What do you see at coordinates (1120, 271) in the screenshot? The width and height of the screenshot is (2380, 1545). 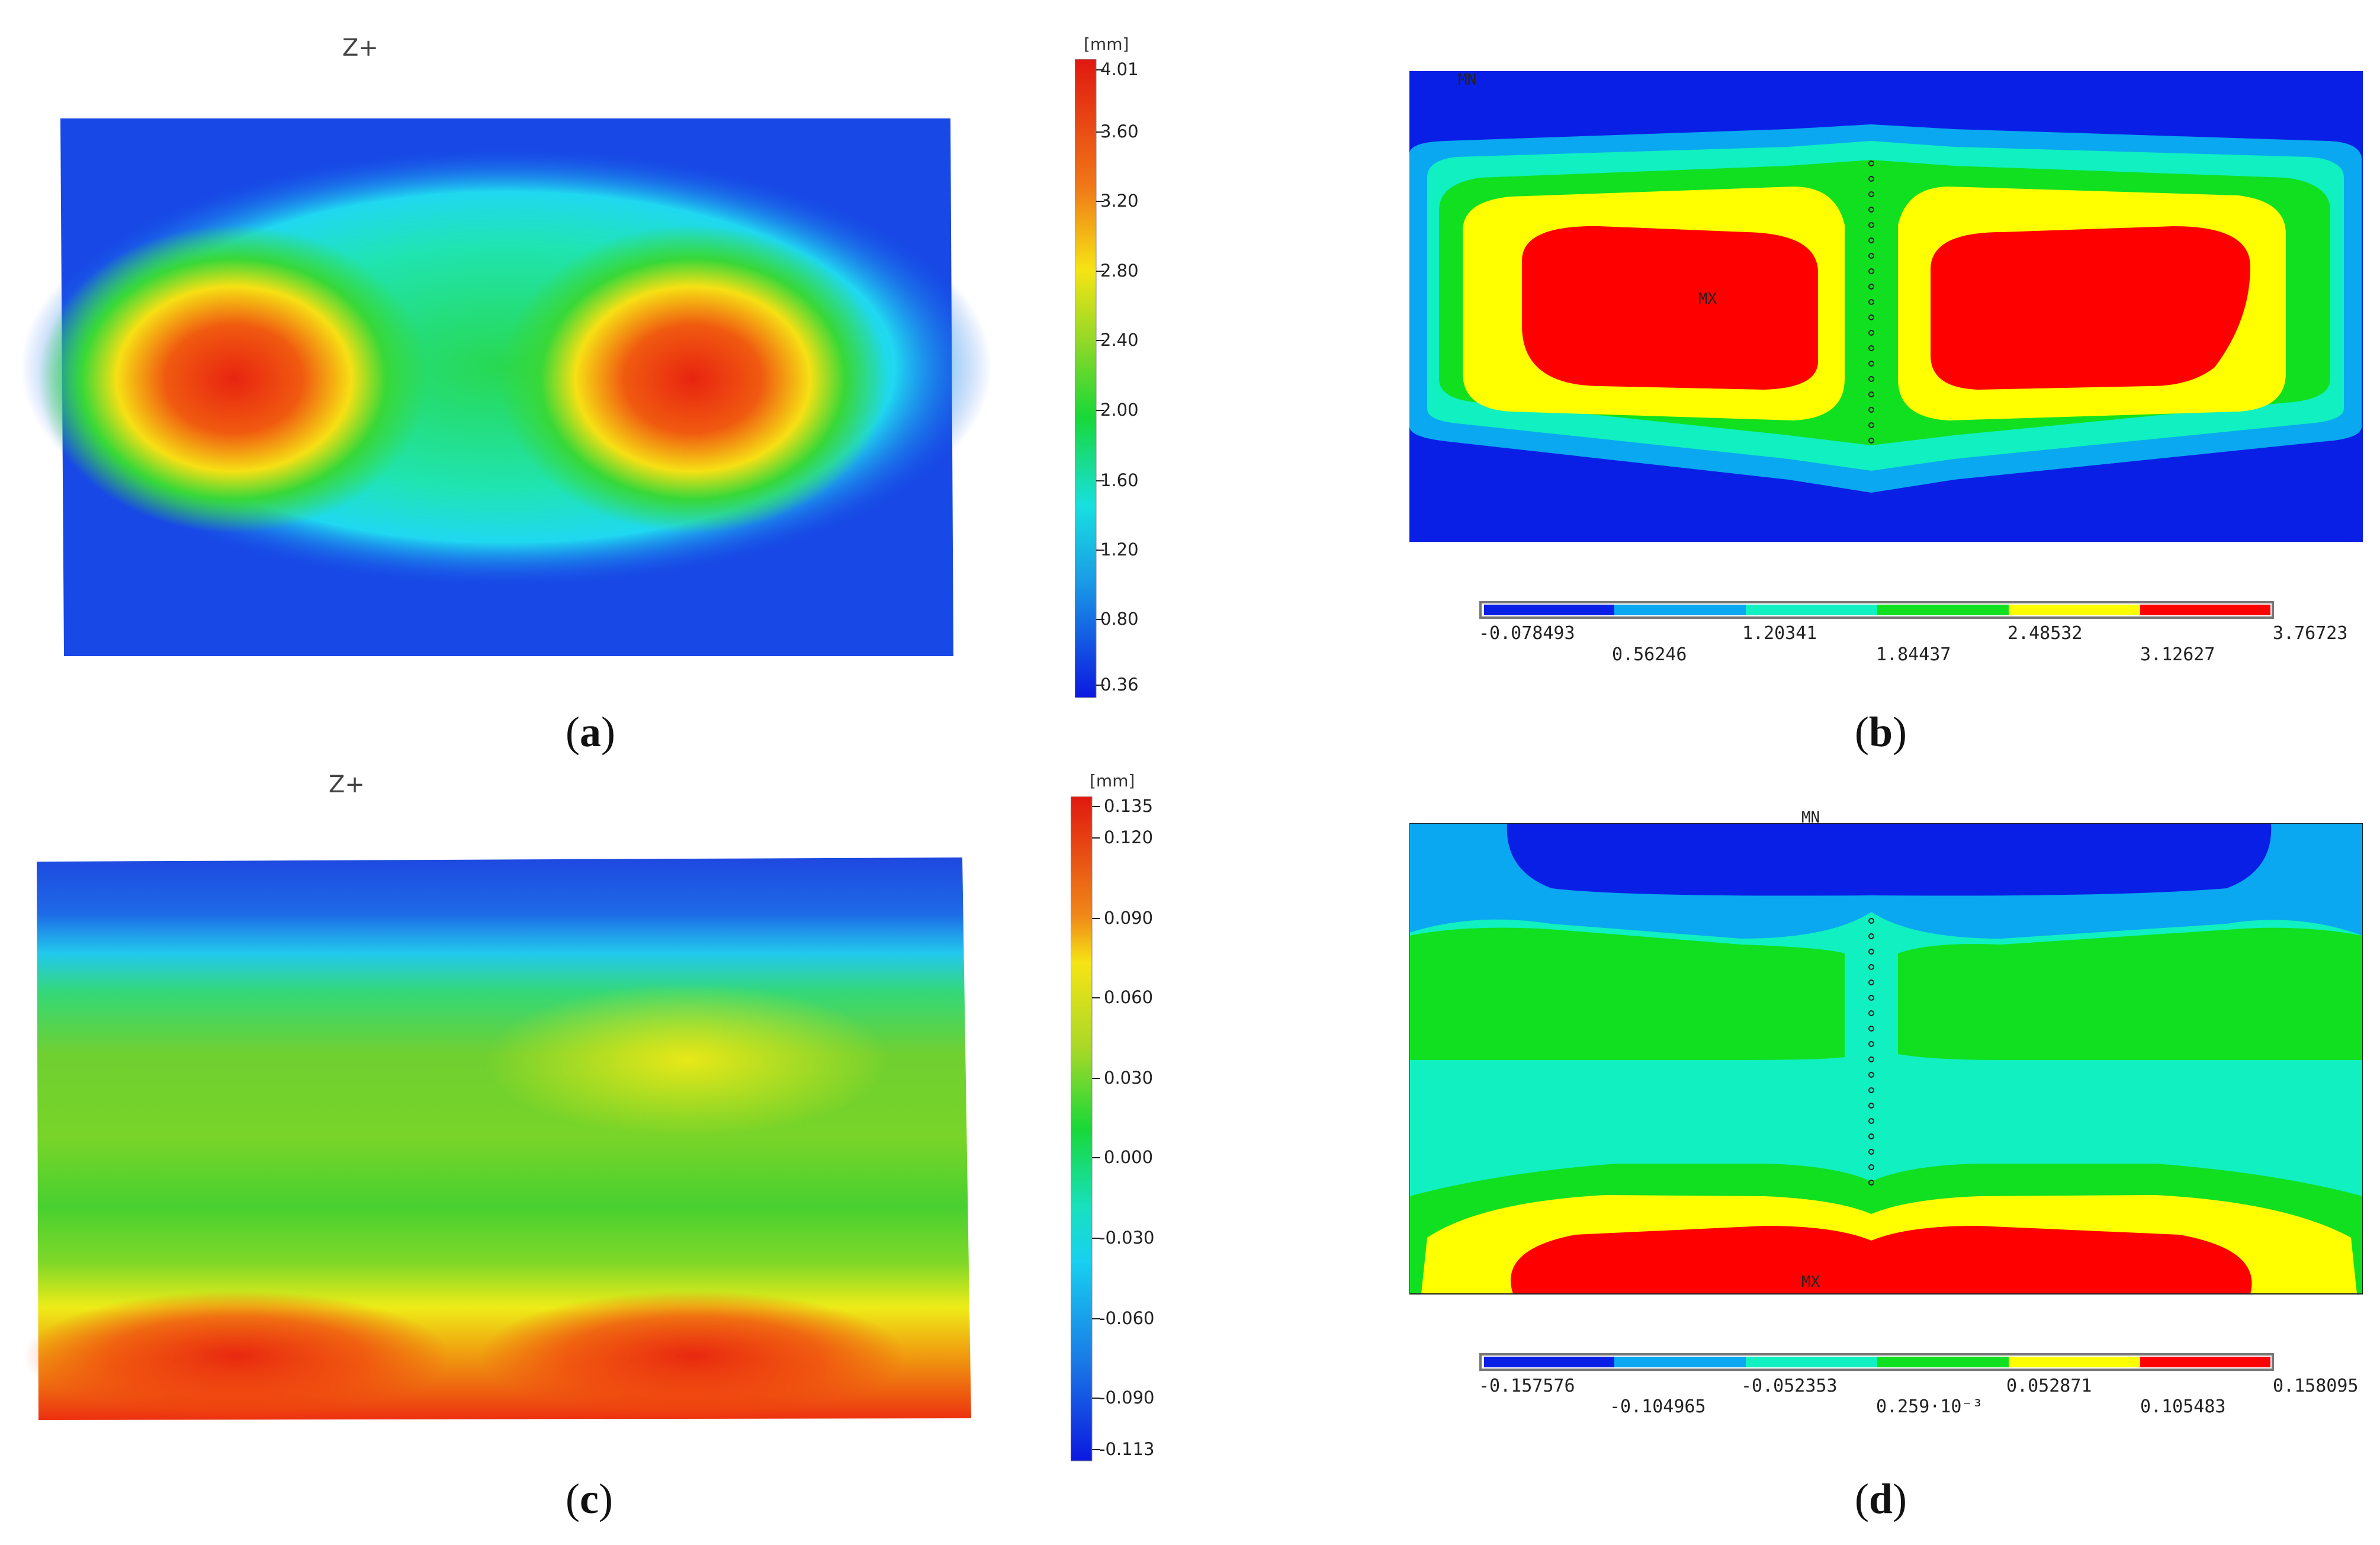 I see `panel-a-tick: 2.80` at bounding box center [1120, 271].